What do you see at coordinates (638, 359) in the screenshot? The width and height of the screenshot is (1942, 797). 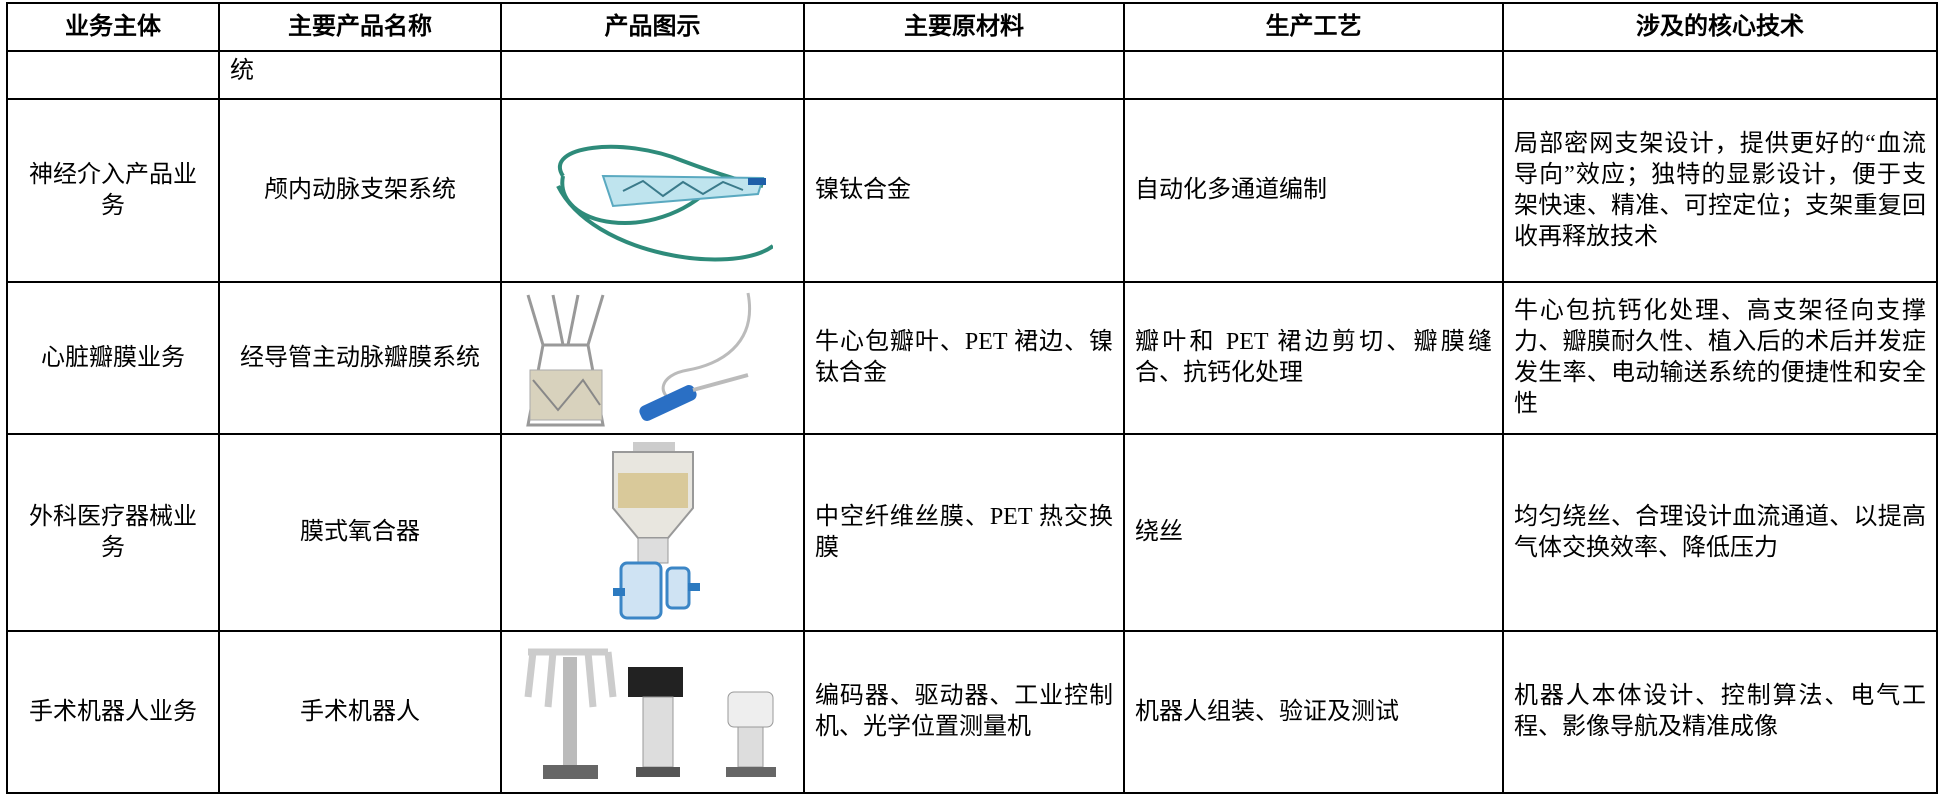 I see `valve-image` at bounding box center [638, 359].